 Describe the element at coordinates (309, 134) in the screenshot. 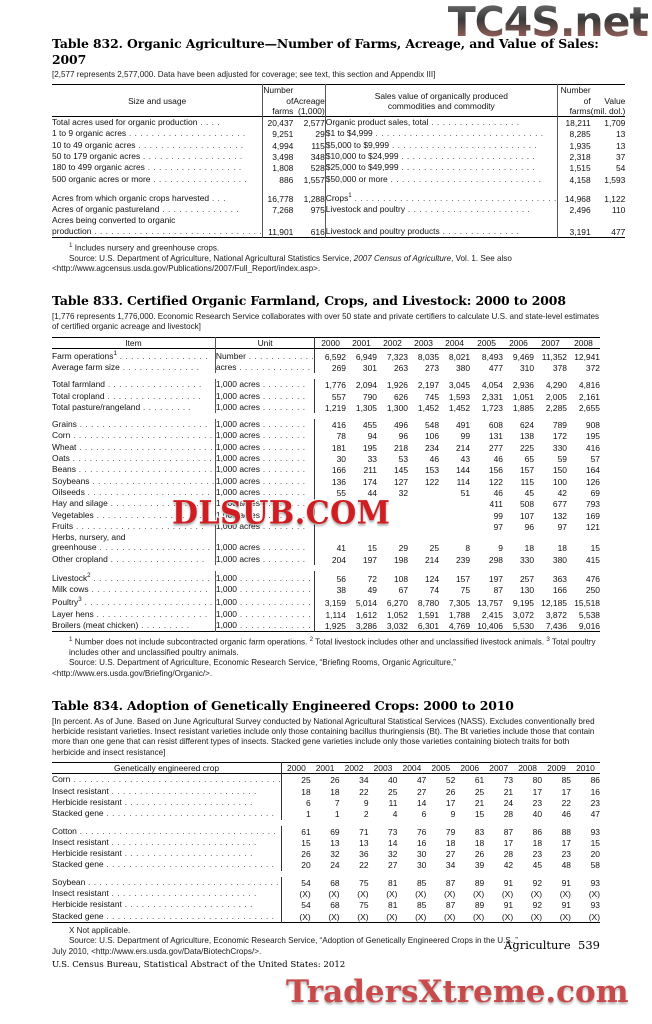

I see `cell-acreage: 29` at that location.